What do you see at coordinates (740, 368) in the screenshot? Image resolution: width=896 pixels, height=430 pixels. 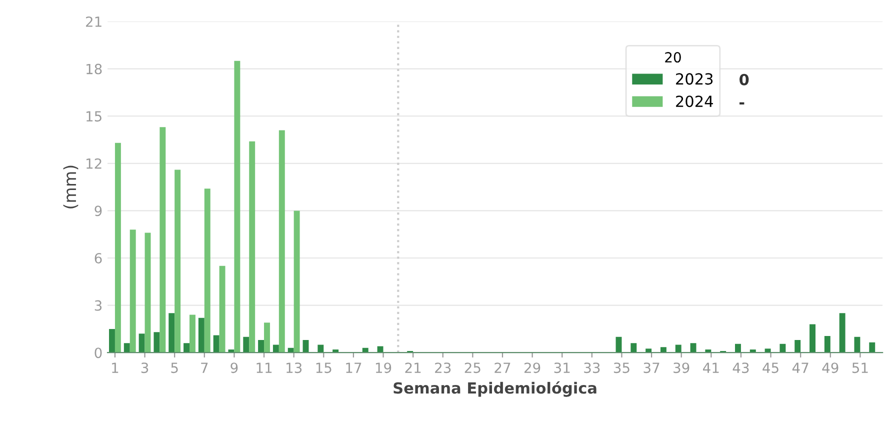 I see `x-tick-label: 43` at bounding box center [740, 368].